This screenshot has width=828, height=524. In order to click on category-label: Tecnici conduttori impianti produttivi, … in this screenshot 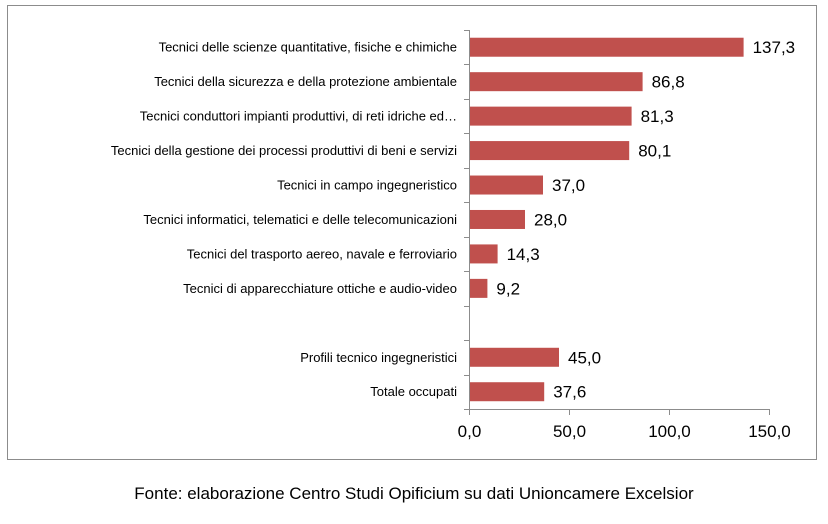, I will do `click(298, 116)`.